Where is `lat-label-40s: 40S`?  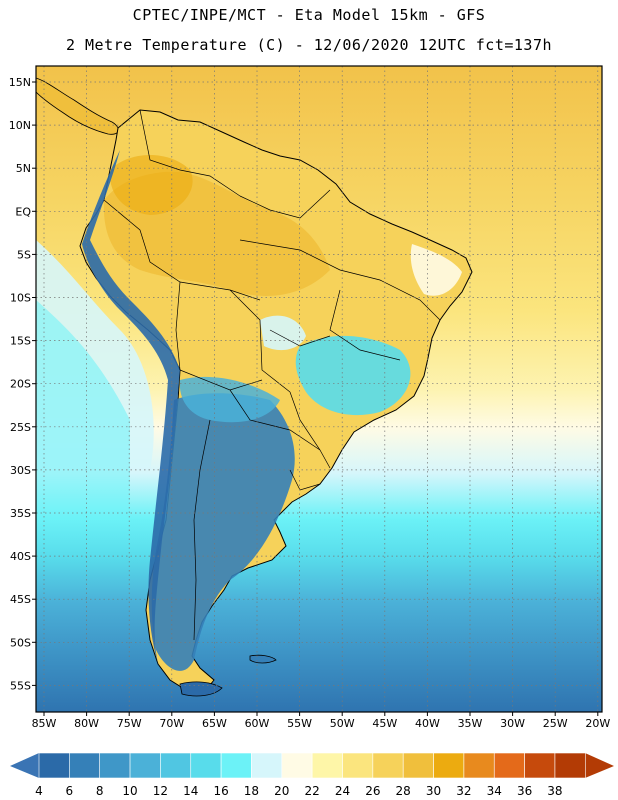 lat-label-40s: 40S is located at coordinates (20, 556).